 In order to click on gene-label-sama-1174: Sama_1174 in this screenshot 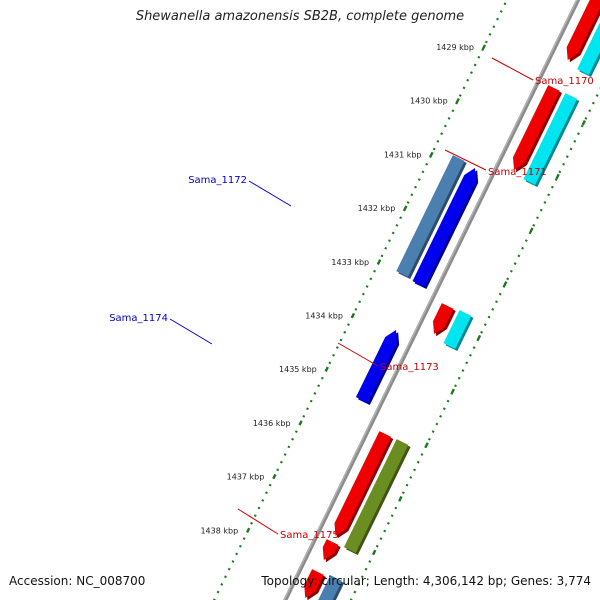, I will do `click(138, 318)`.